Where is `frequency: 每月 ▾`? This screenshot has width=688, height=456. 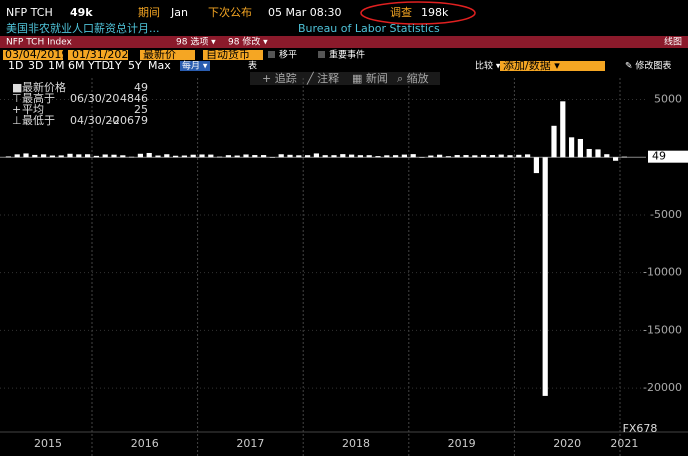 frequency: 每月 ▾ is located at coordinates (195, 66).